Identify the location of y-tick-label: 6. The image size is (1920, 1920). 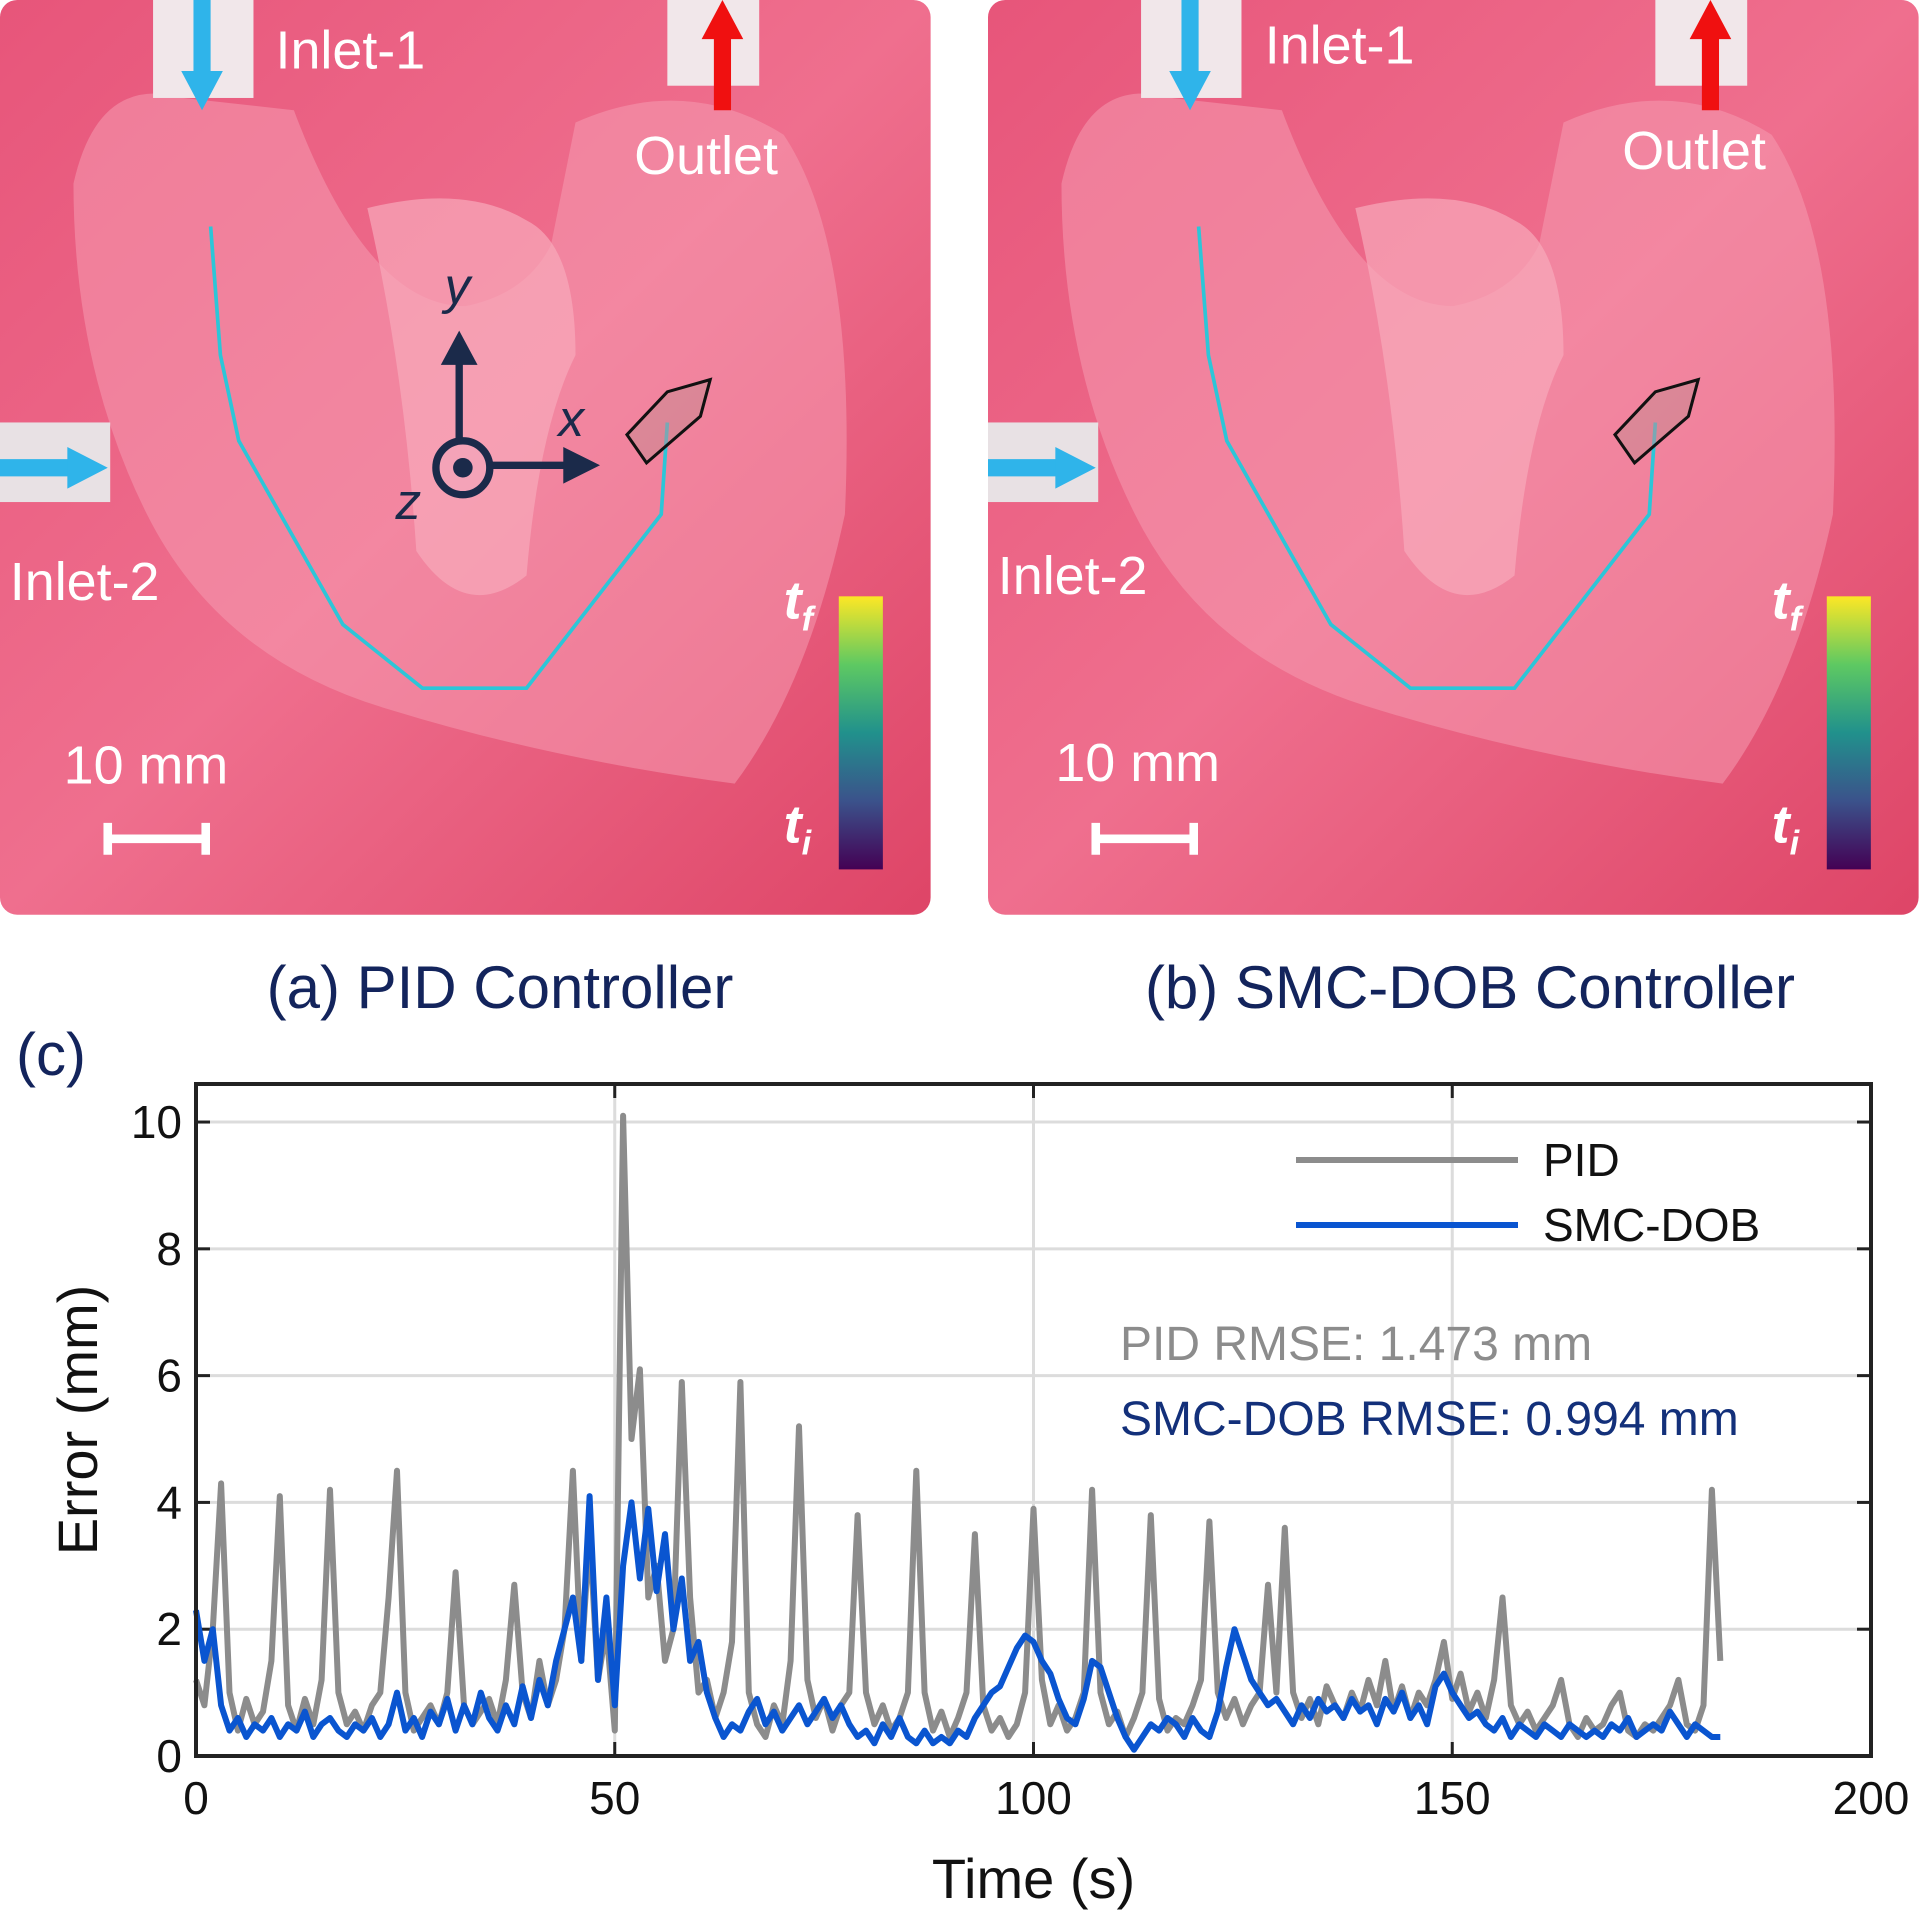
(169, 1376).